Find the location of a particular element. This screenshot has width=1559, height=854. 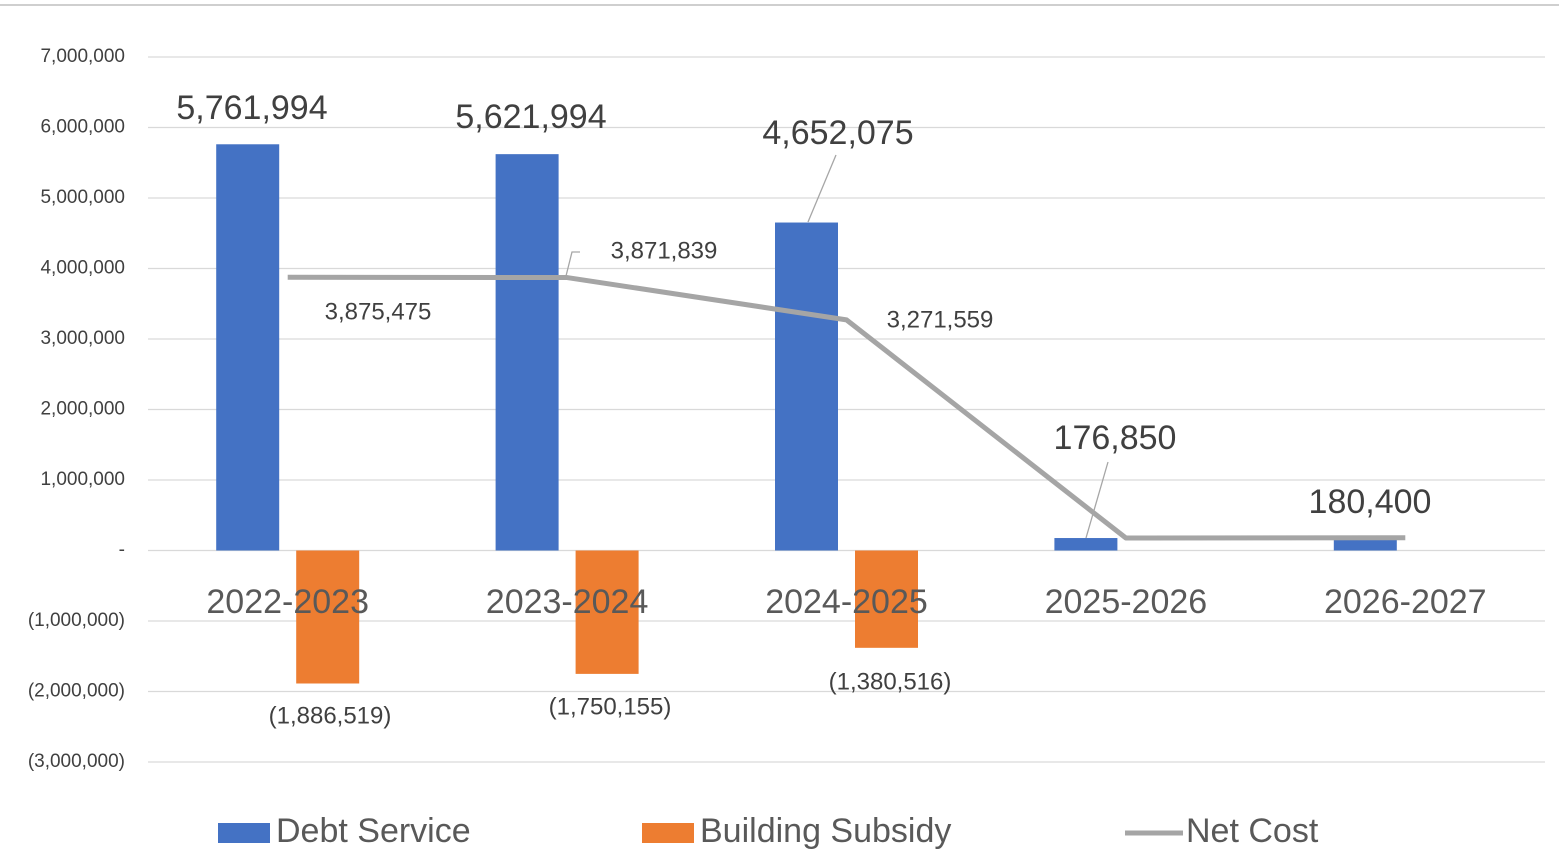

data-label: (1,380,516) is located at coordinates (890, 681).